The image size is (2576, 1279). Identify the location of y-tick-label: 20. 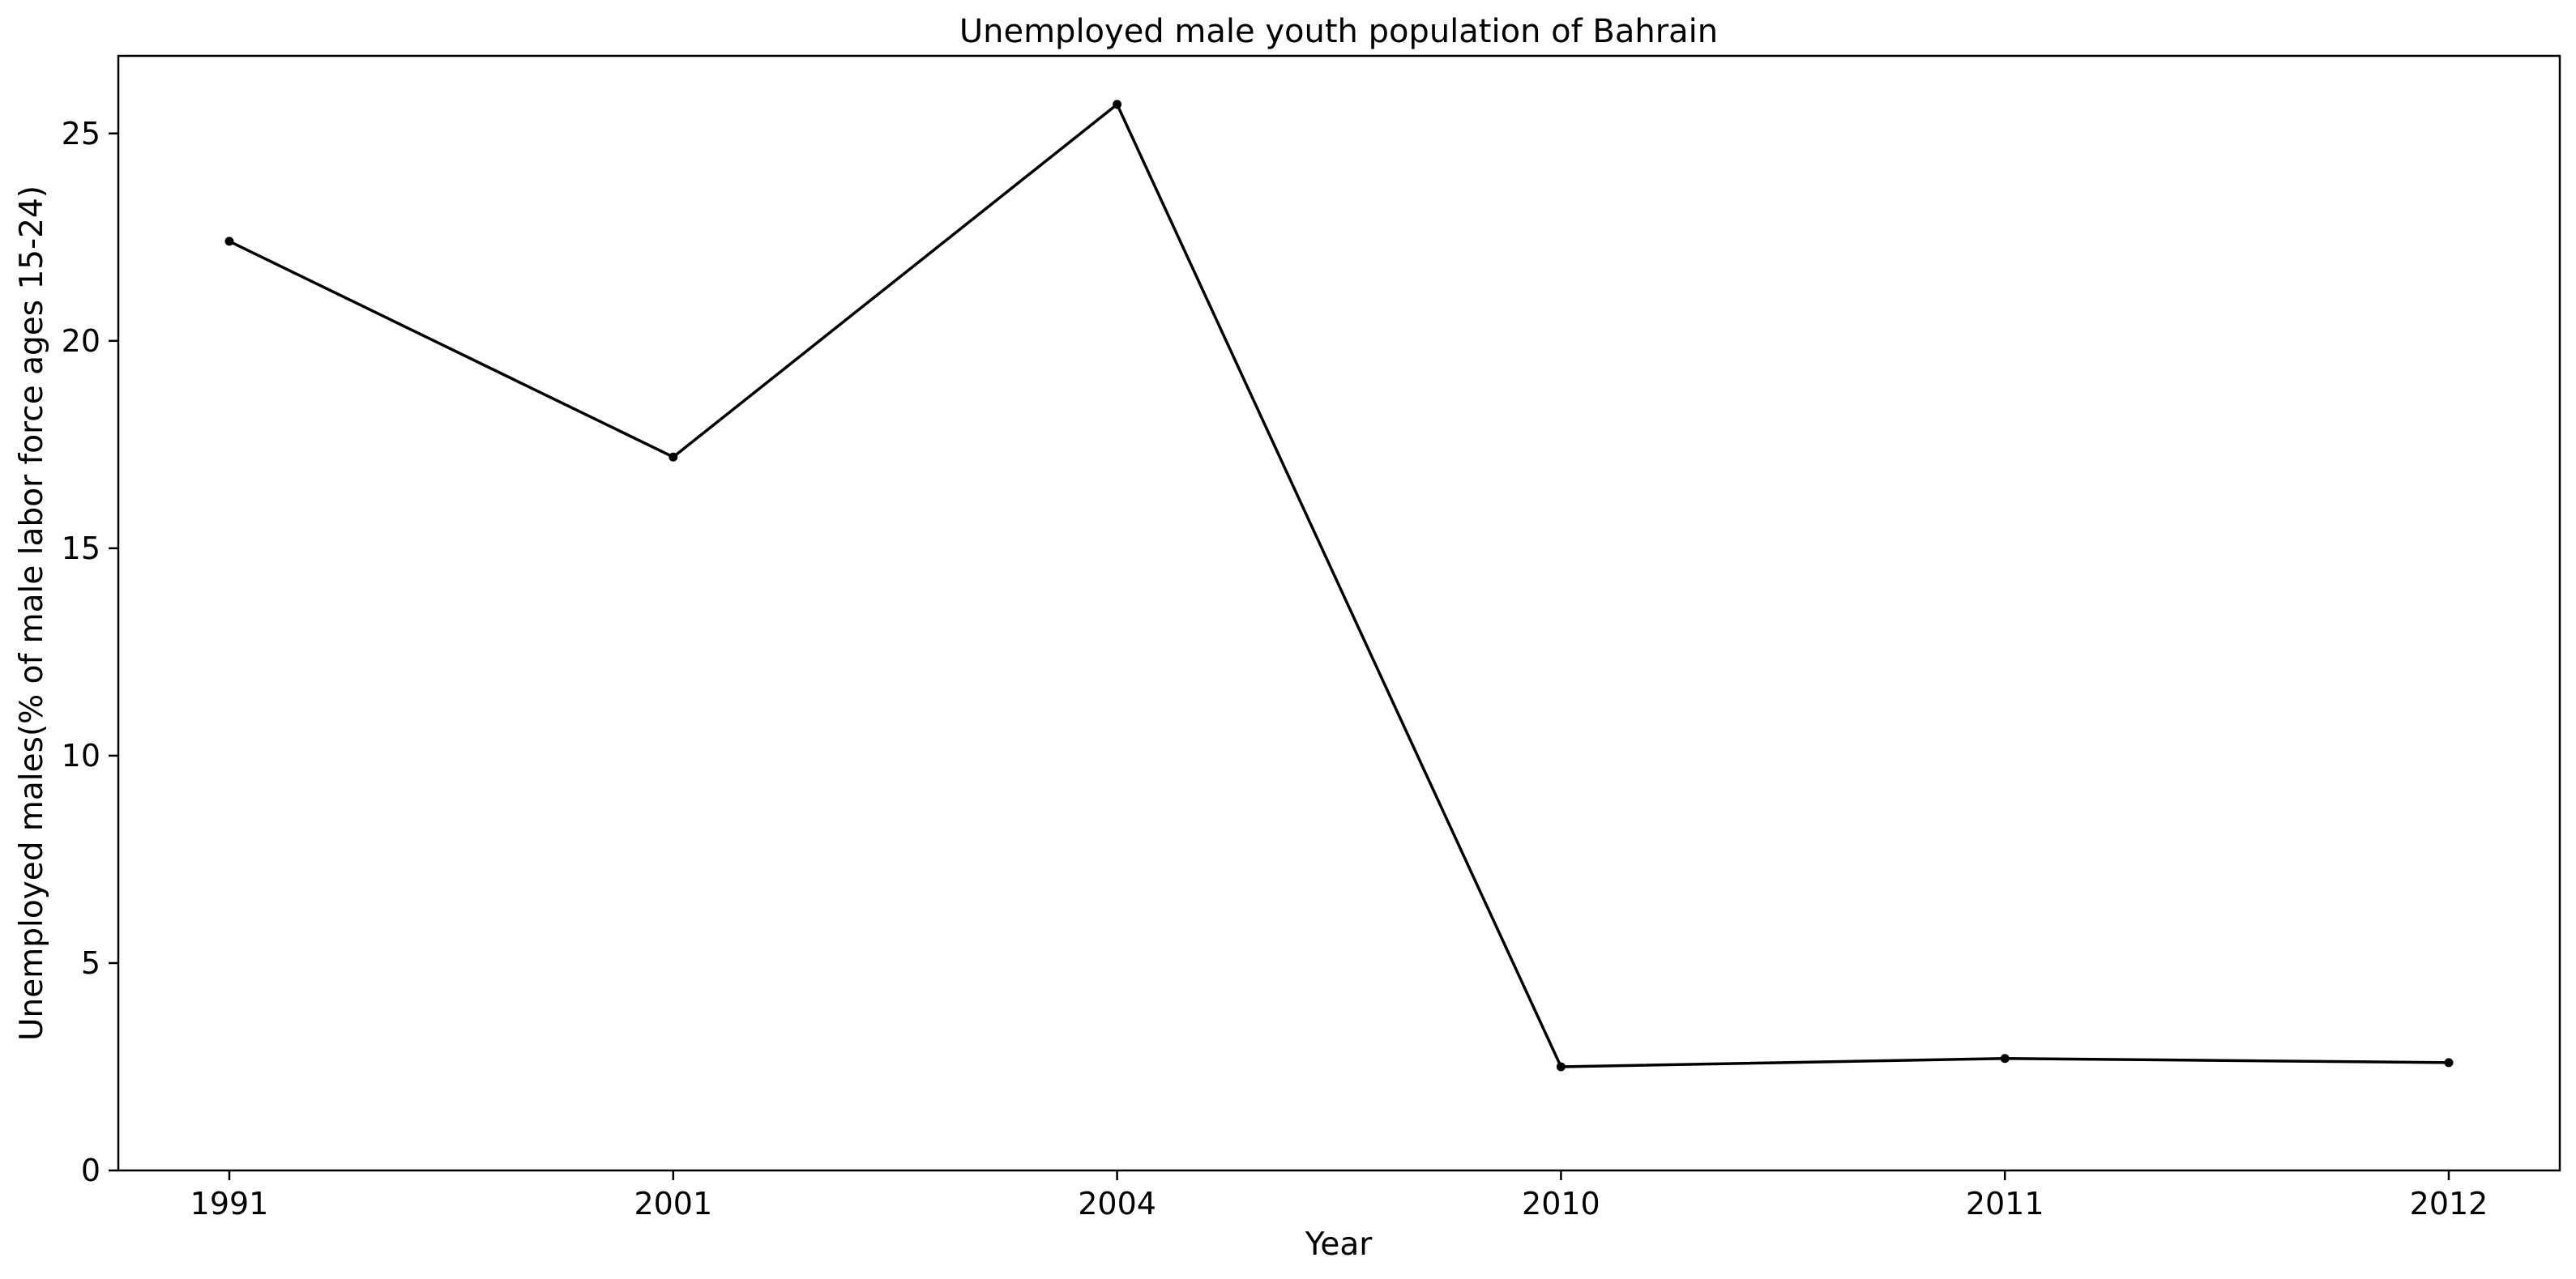
(81, 341).